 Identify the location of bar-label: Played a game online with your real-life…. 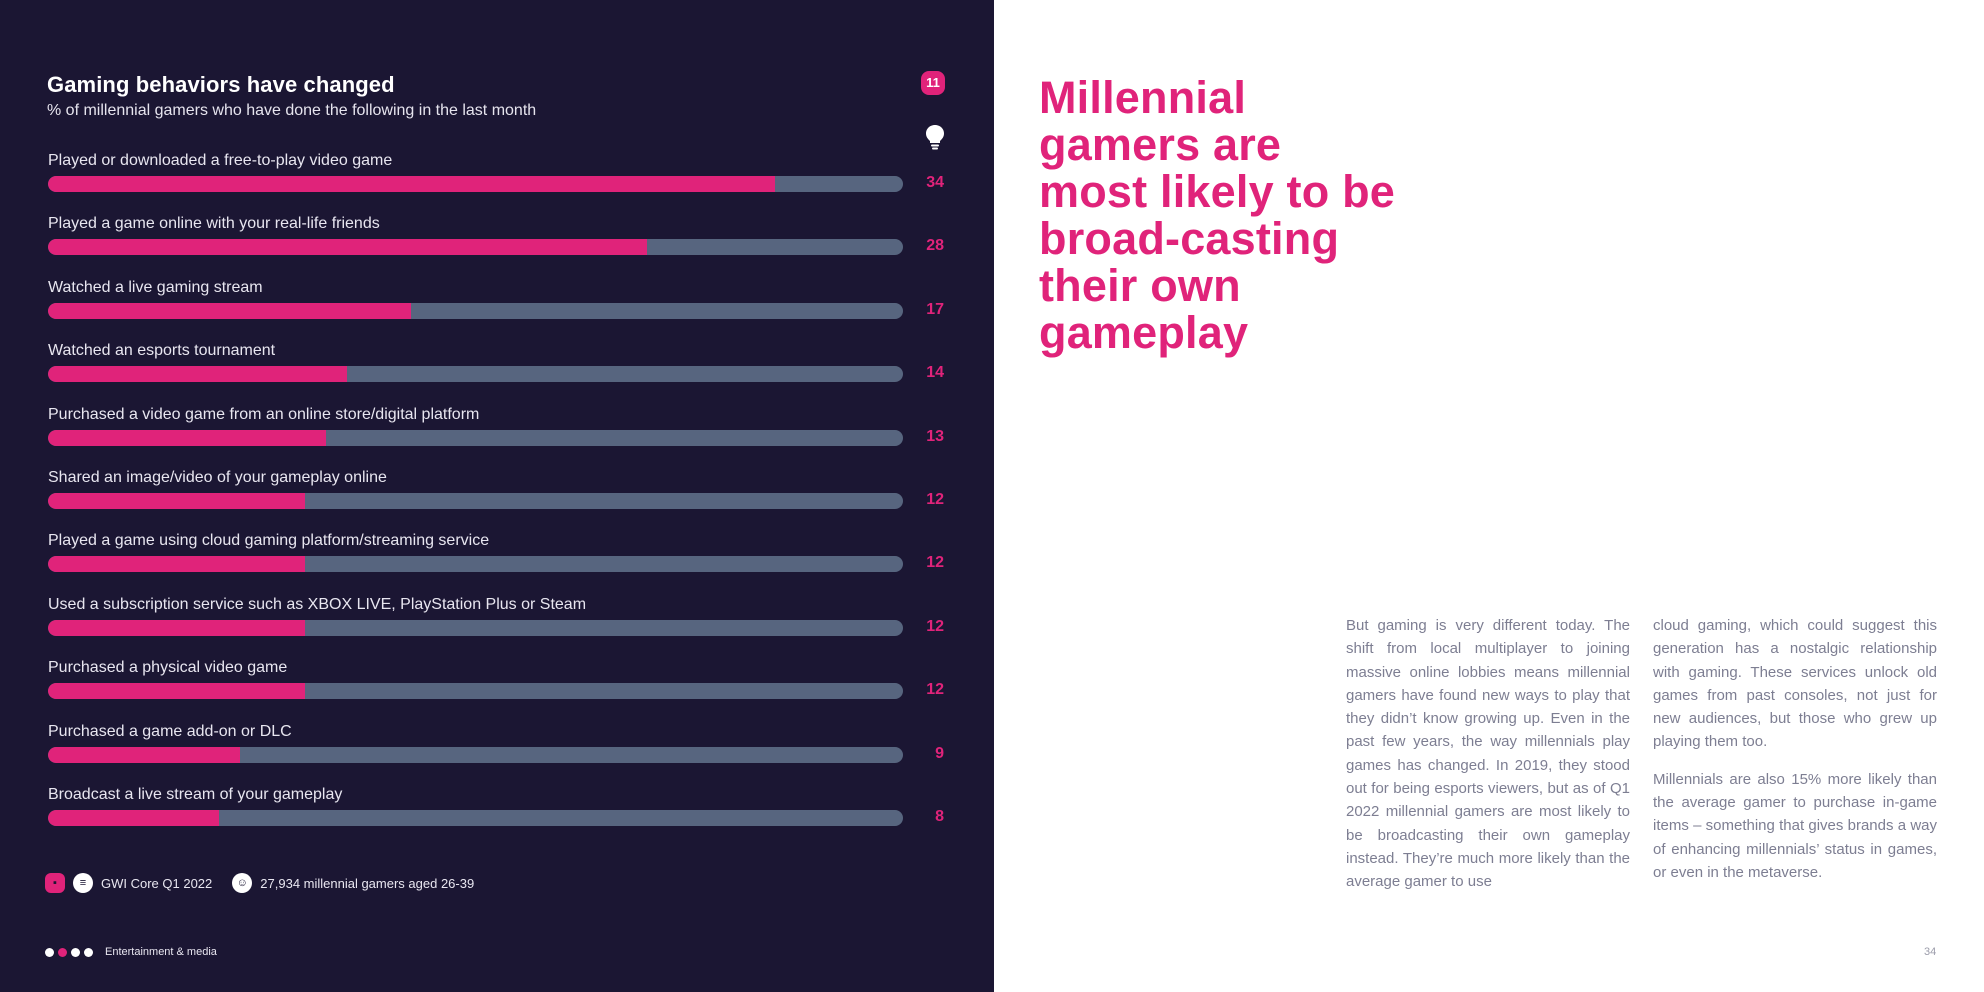
(214, 224).